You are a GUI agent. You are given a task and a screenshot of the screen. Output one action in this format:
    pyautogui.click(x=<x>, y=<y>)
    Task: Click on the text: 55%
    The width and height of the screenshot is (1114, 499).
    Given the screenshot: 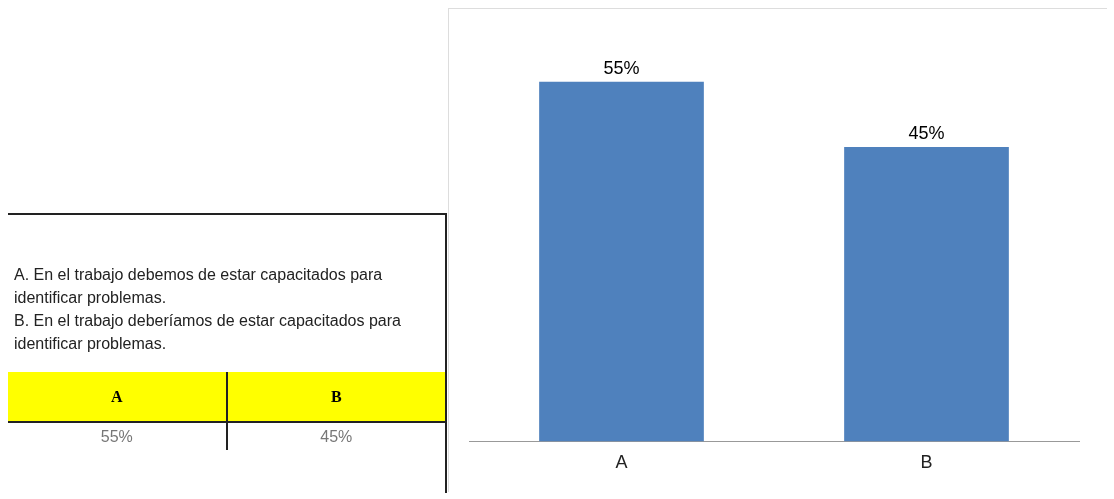 What is the action you would take?
    pyautogui.click(x=116, y=436)
    